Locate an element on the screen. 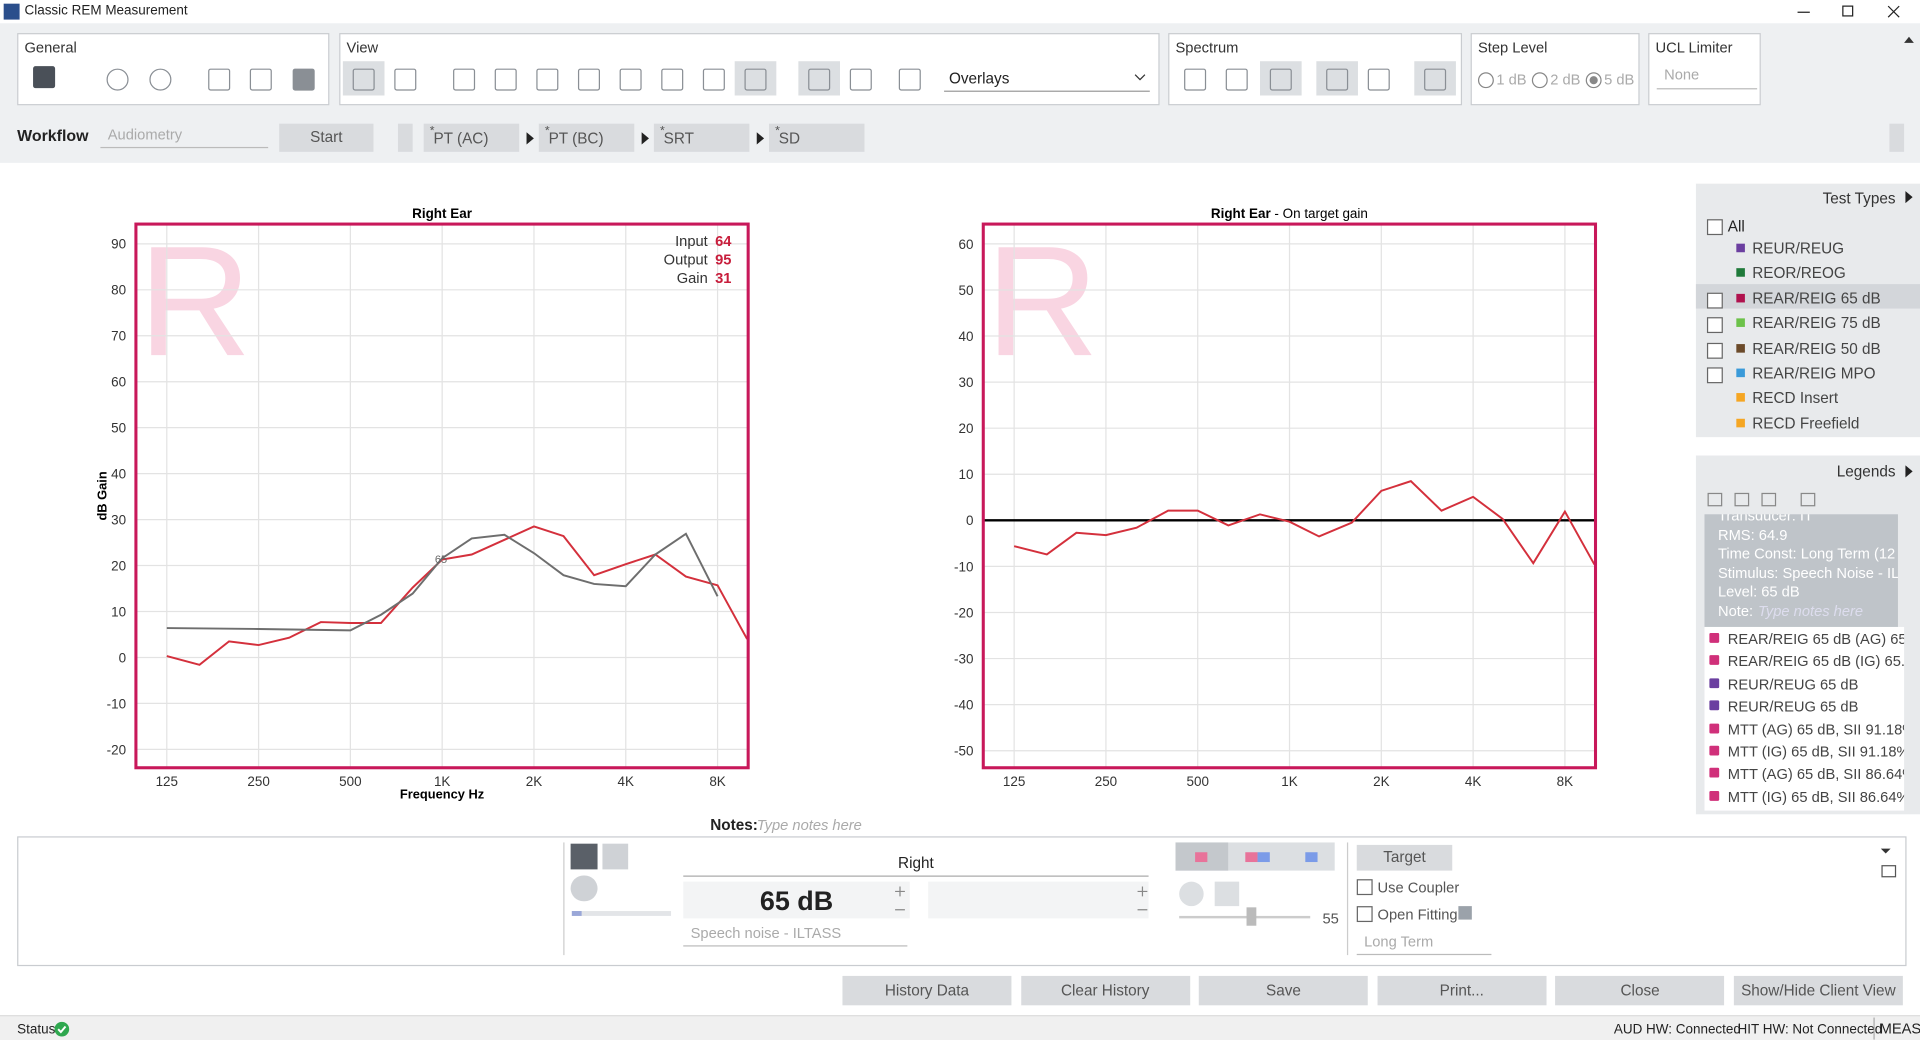 The image size is (1920, 1040). workflow-step: * SD is located at coordinates (816, 137).